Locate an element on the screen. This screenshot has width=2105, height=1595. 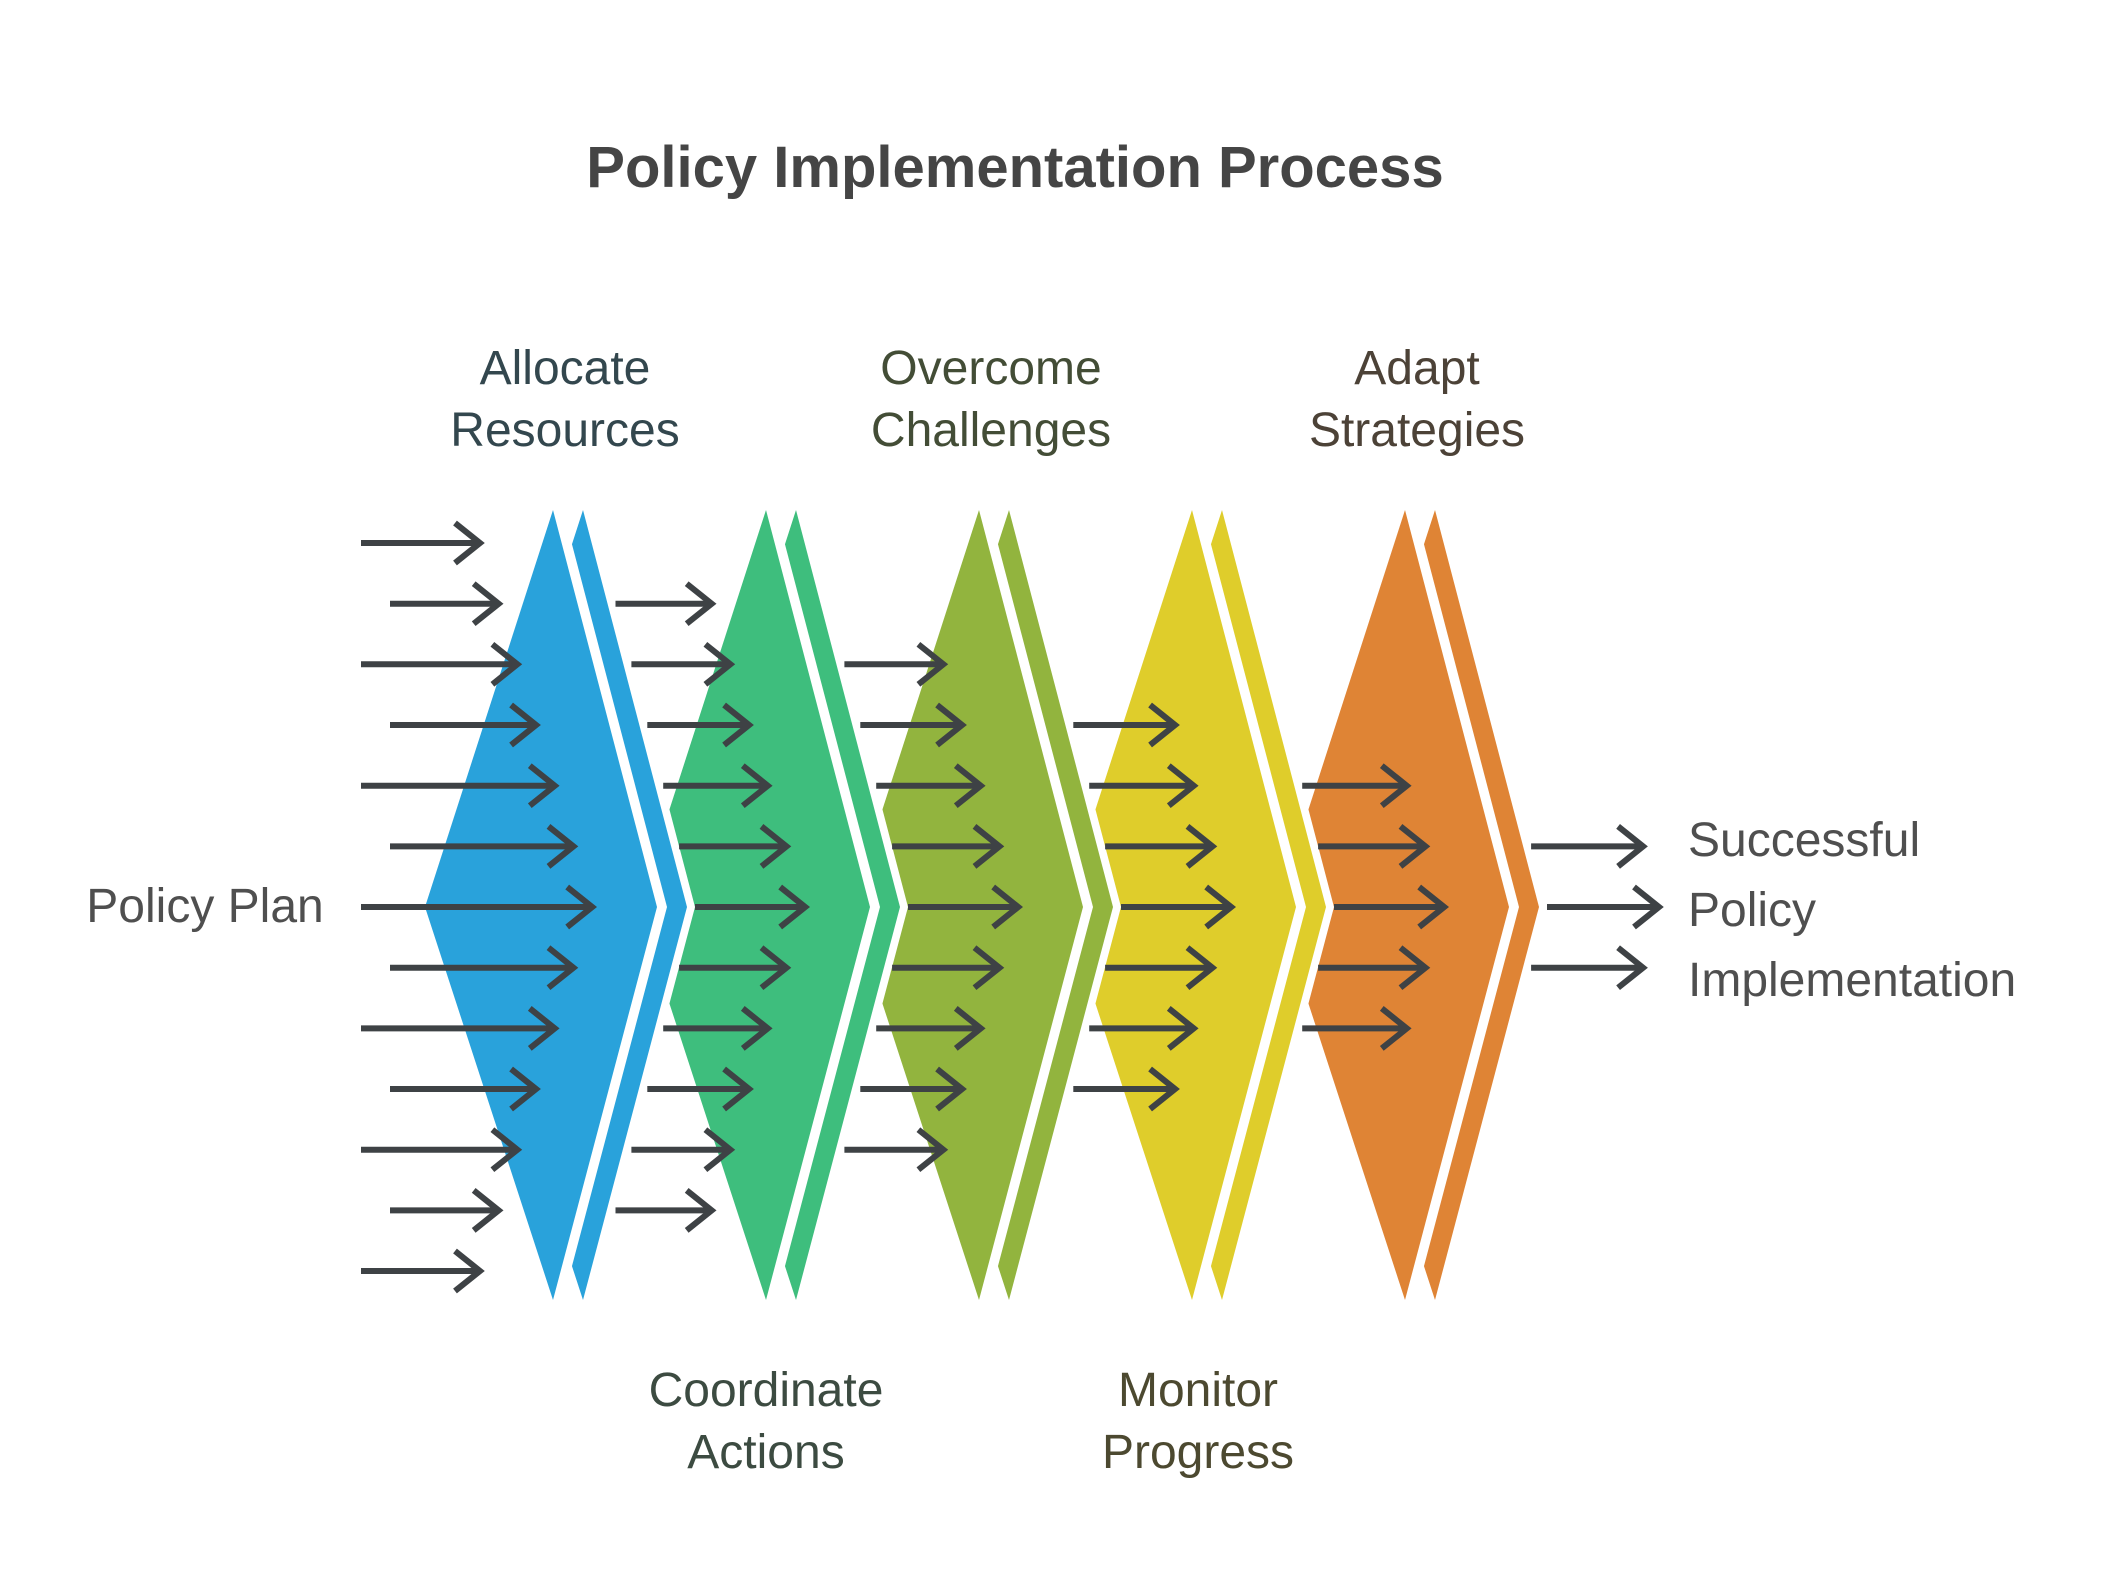
stage-label-adapt-strategies: Adapt Strategies is located at coordinates (1417, 400).